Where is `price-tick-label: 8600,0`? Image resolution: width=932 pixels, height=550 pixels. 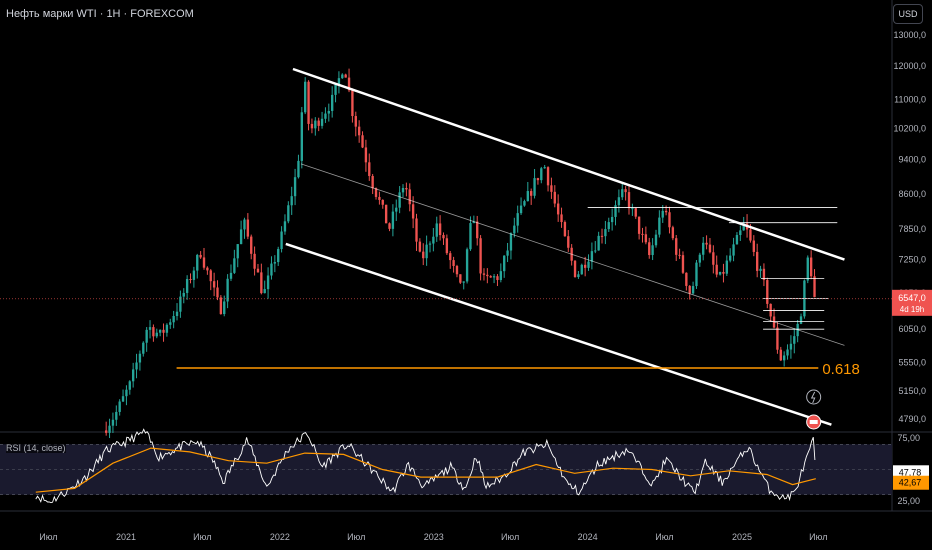
price-tick-label: 8600,0 is located at coordinates (912, 194).